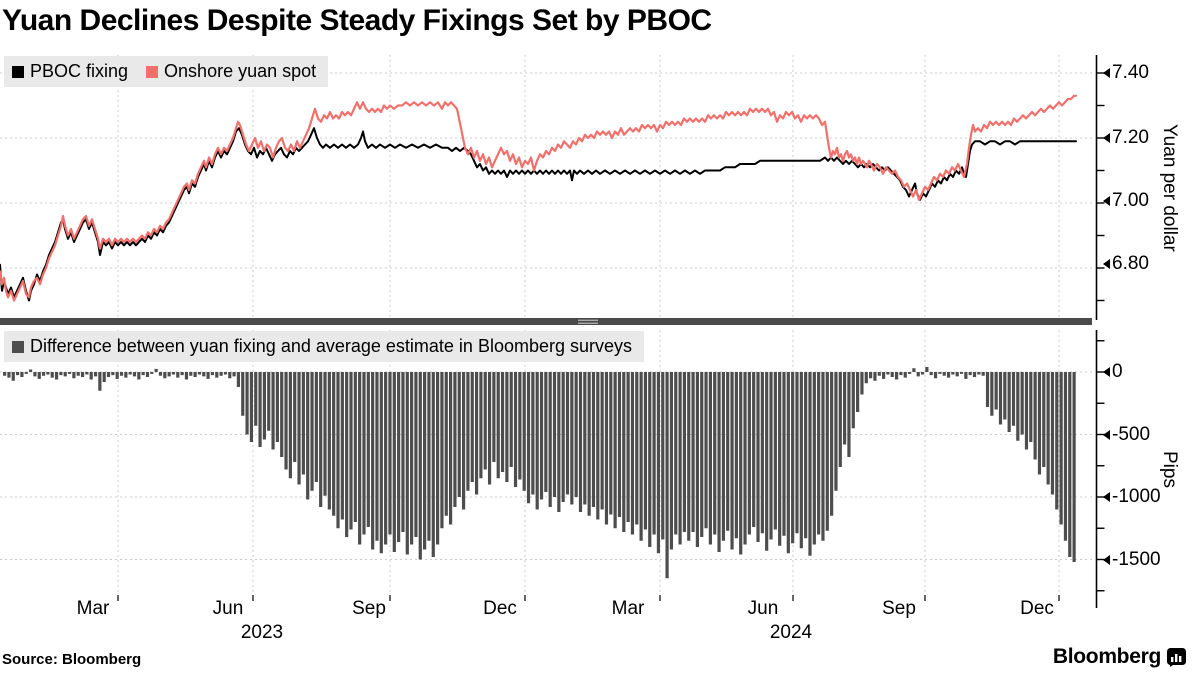 Image resolution: width=1200 pixels, height=675 pixels. I want to click on bloomberg-wordmark: Bloomberg, so click(1106, 656).